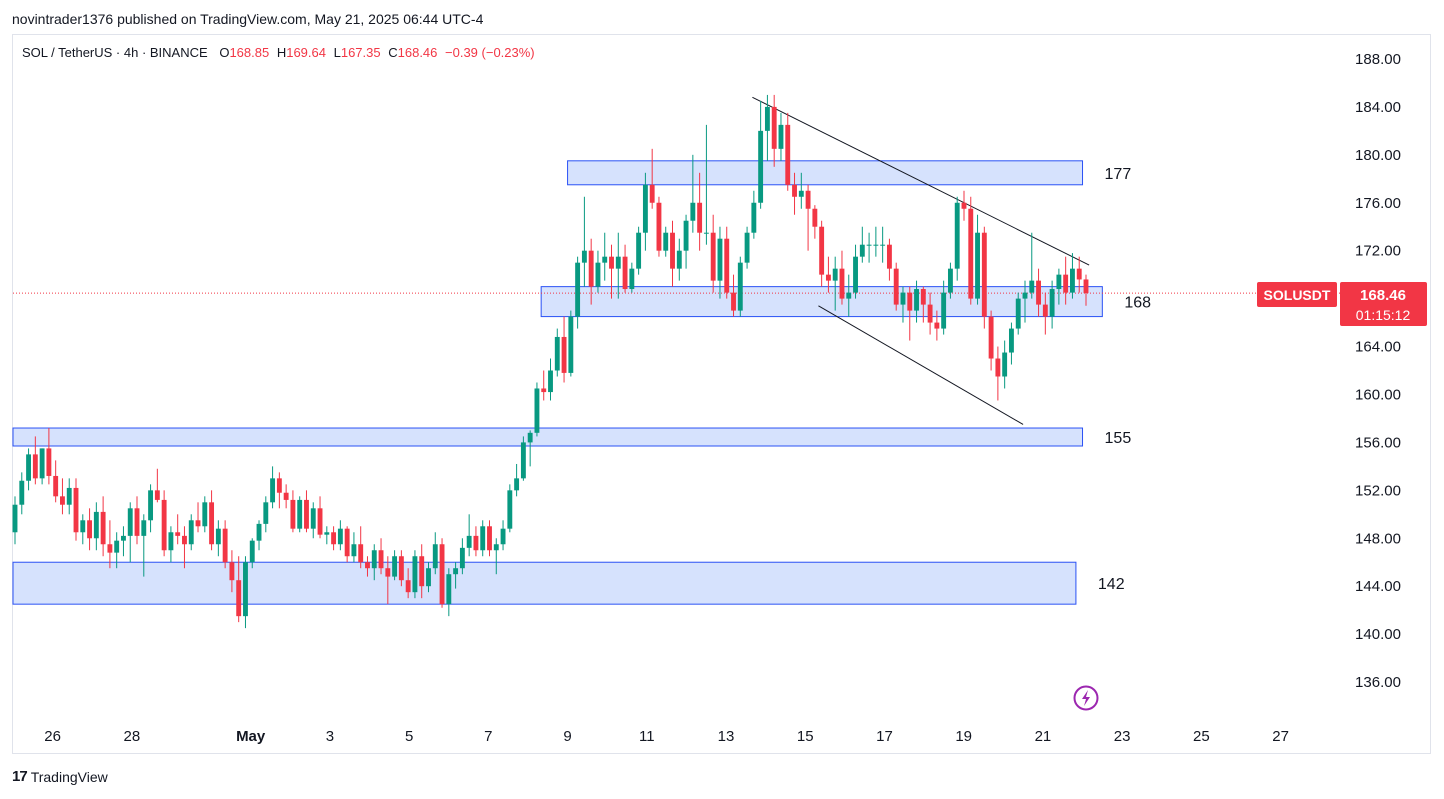  Describe the element at coordinates (1280, 736) in the screenshot. I see `time-tick-label: 27` at that location.